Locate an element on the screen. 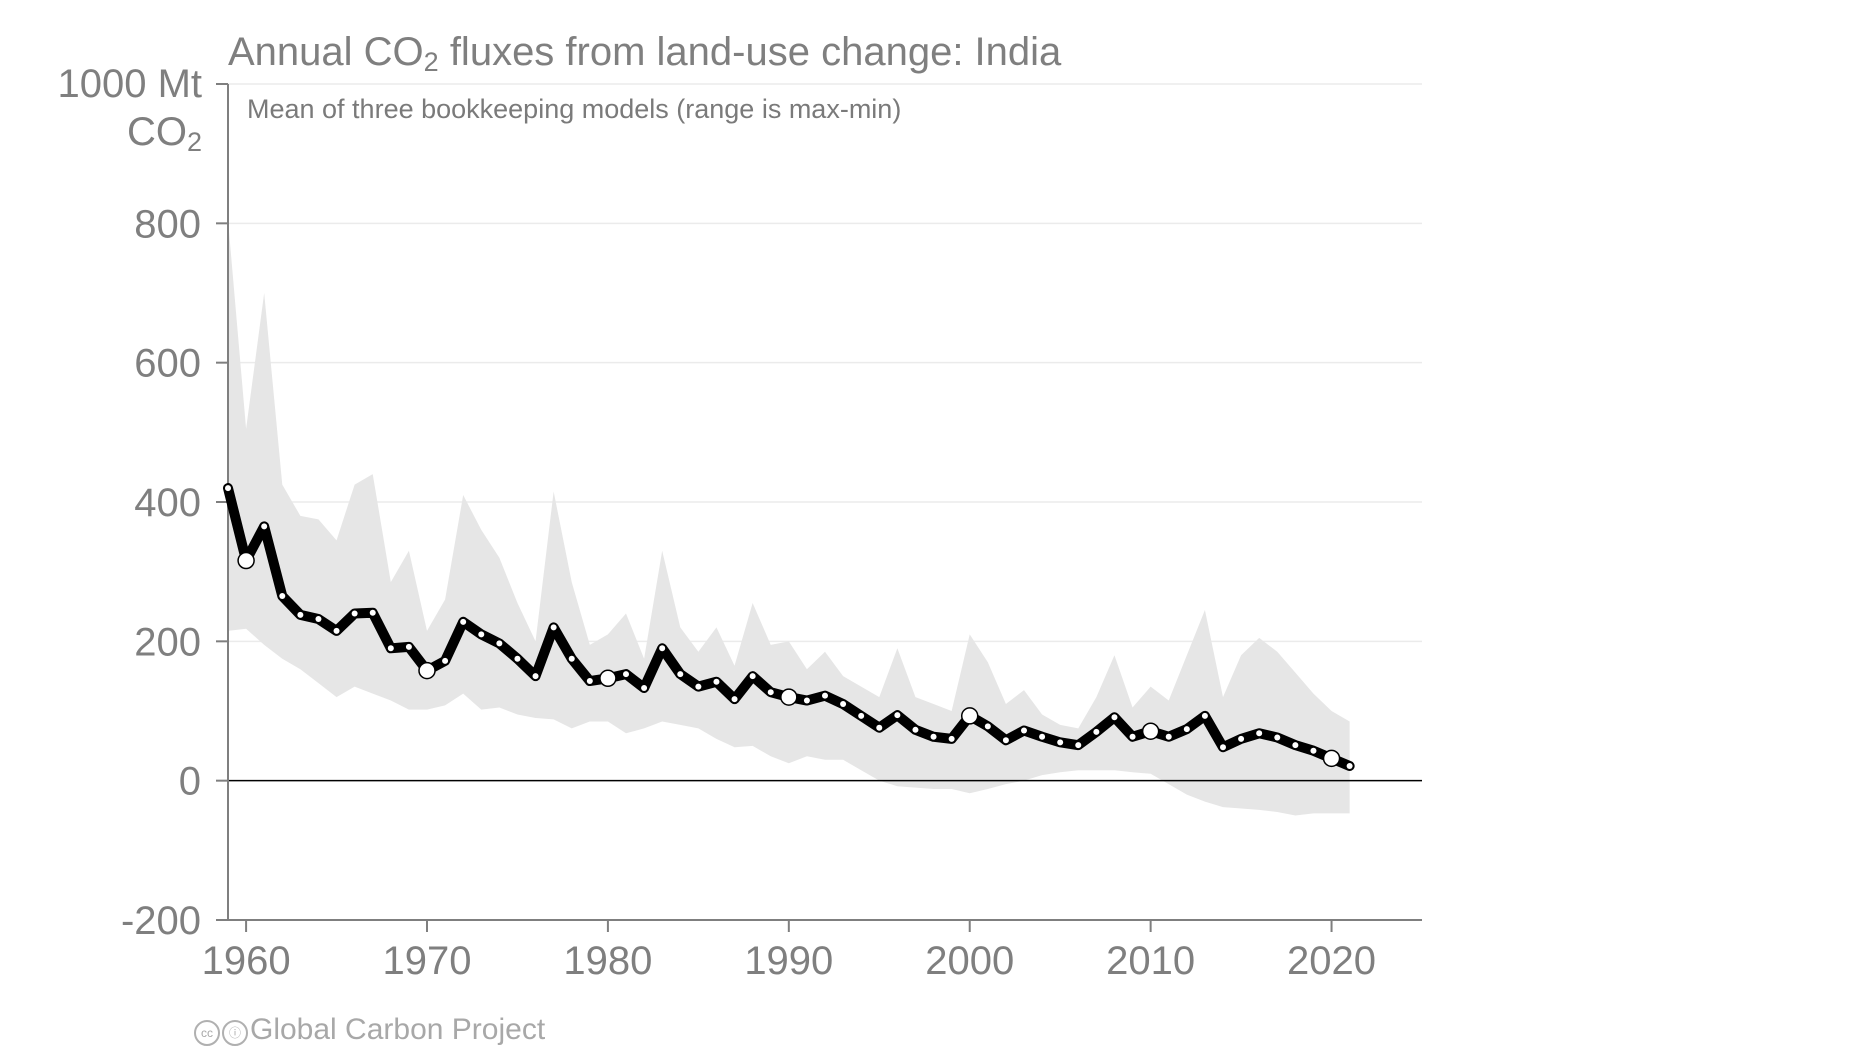 The width and height of the screenshot is (1852, 1047). y-tick-label: 0 is located at coordinates (190, 782).